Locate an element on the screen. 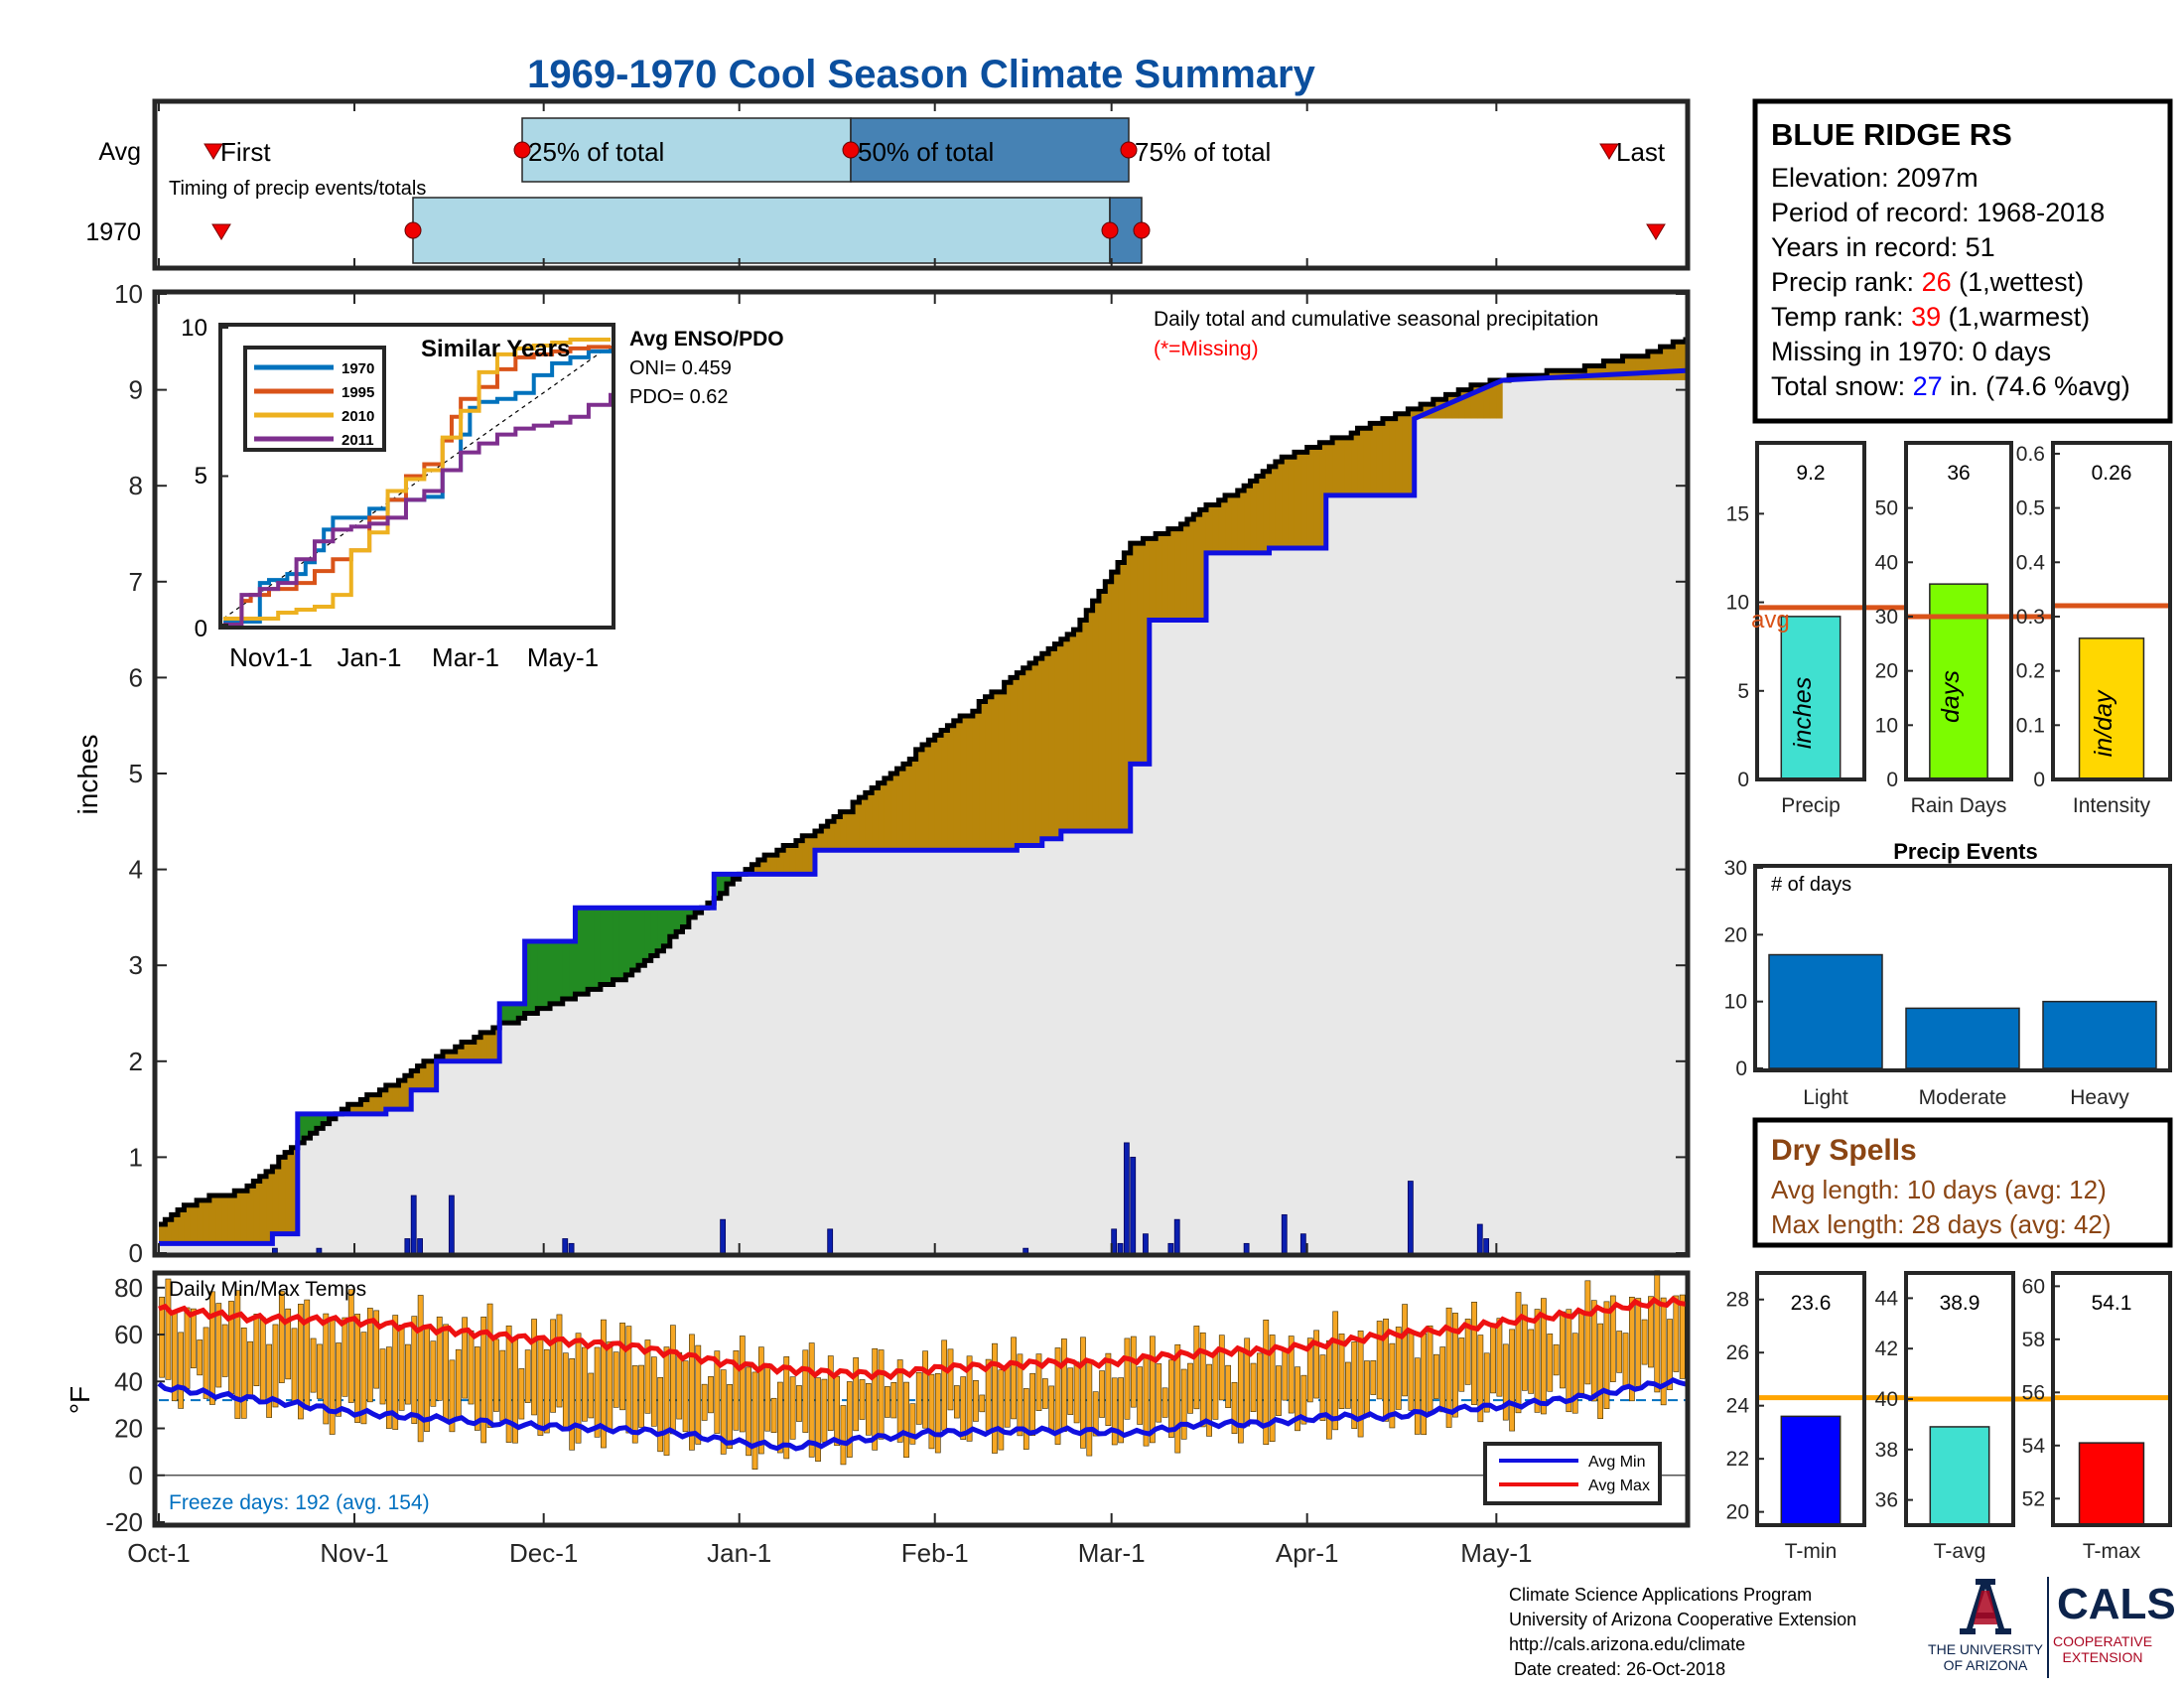 This screenshot has width=2184, height=1688. coop-line-1: COOPERATIVE is located at coordinates (2102, 1641).